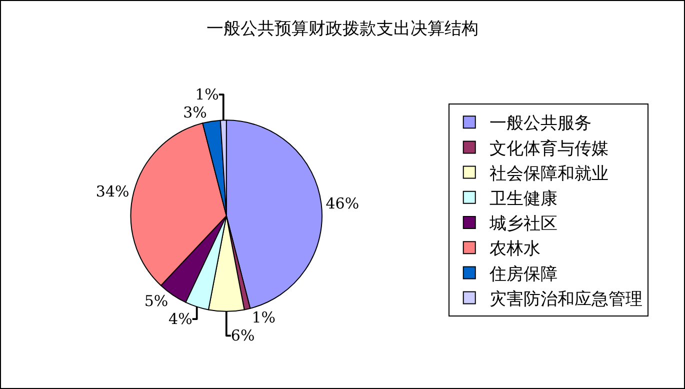 This screenshot has height=389, width=685. I want to click on data-label: 3%, so click(195, 113).